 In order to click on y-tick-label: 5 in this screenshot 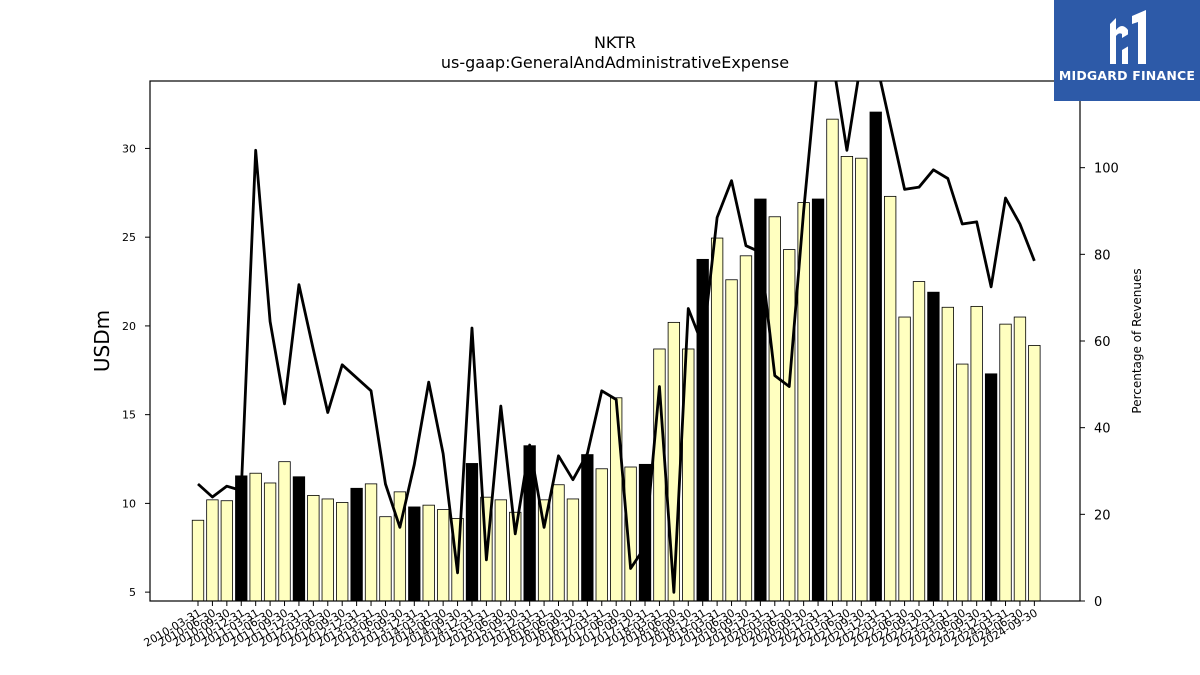, I will do `click(132, 592)`.